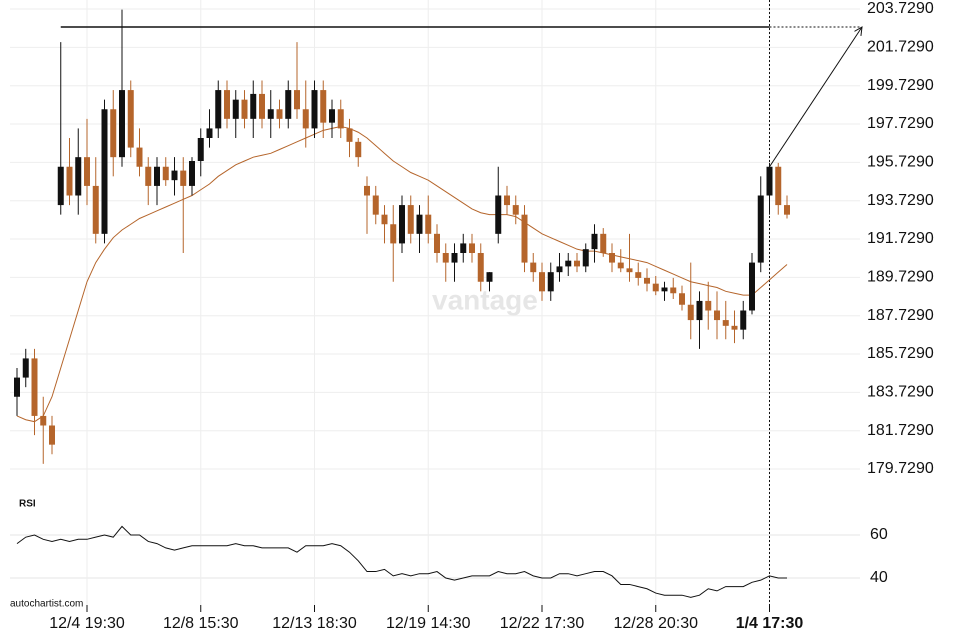  I want to click on source: autochartist.com, so click(46, 604).